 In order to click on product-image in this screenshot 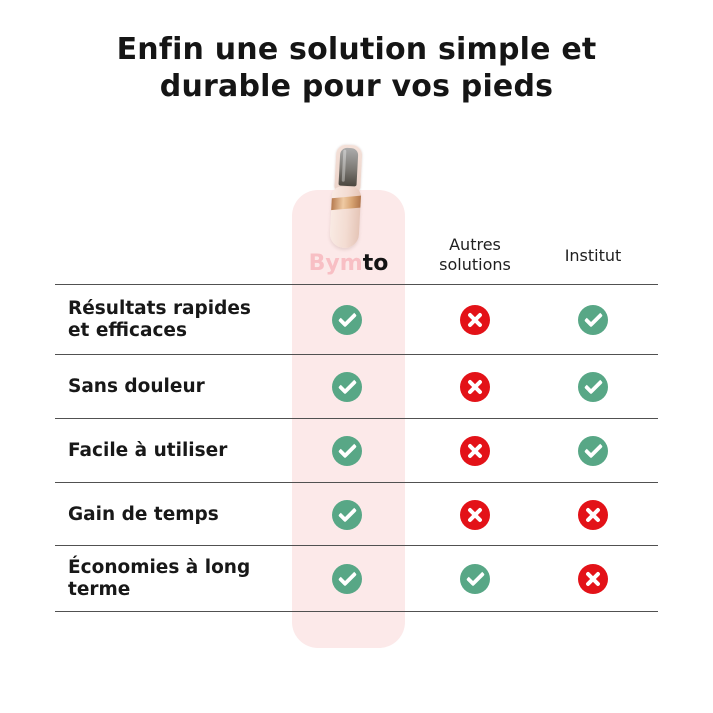, I will do `click(348, 195)`.